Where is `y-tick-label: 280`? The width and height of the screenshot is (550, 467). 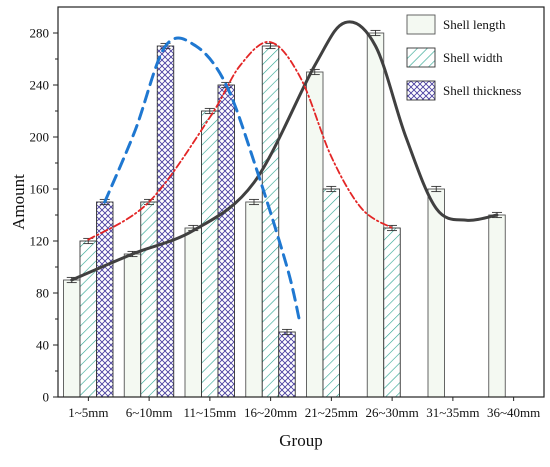 y-tick-label: 280 is located at coordinates (40, 33).